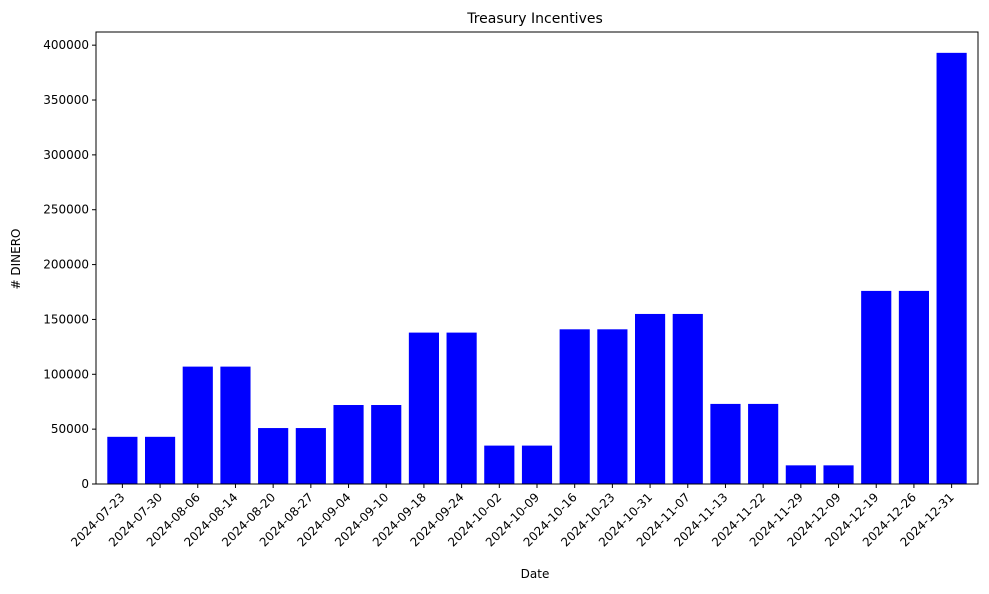 This screenshot has height=594, width=989. What do you see at coordinates (66, 100) in the screenshot?
I see `y-tick-label: 350000` at bounding box center [66, 100].